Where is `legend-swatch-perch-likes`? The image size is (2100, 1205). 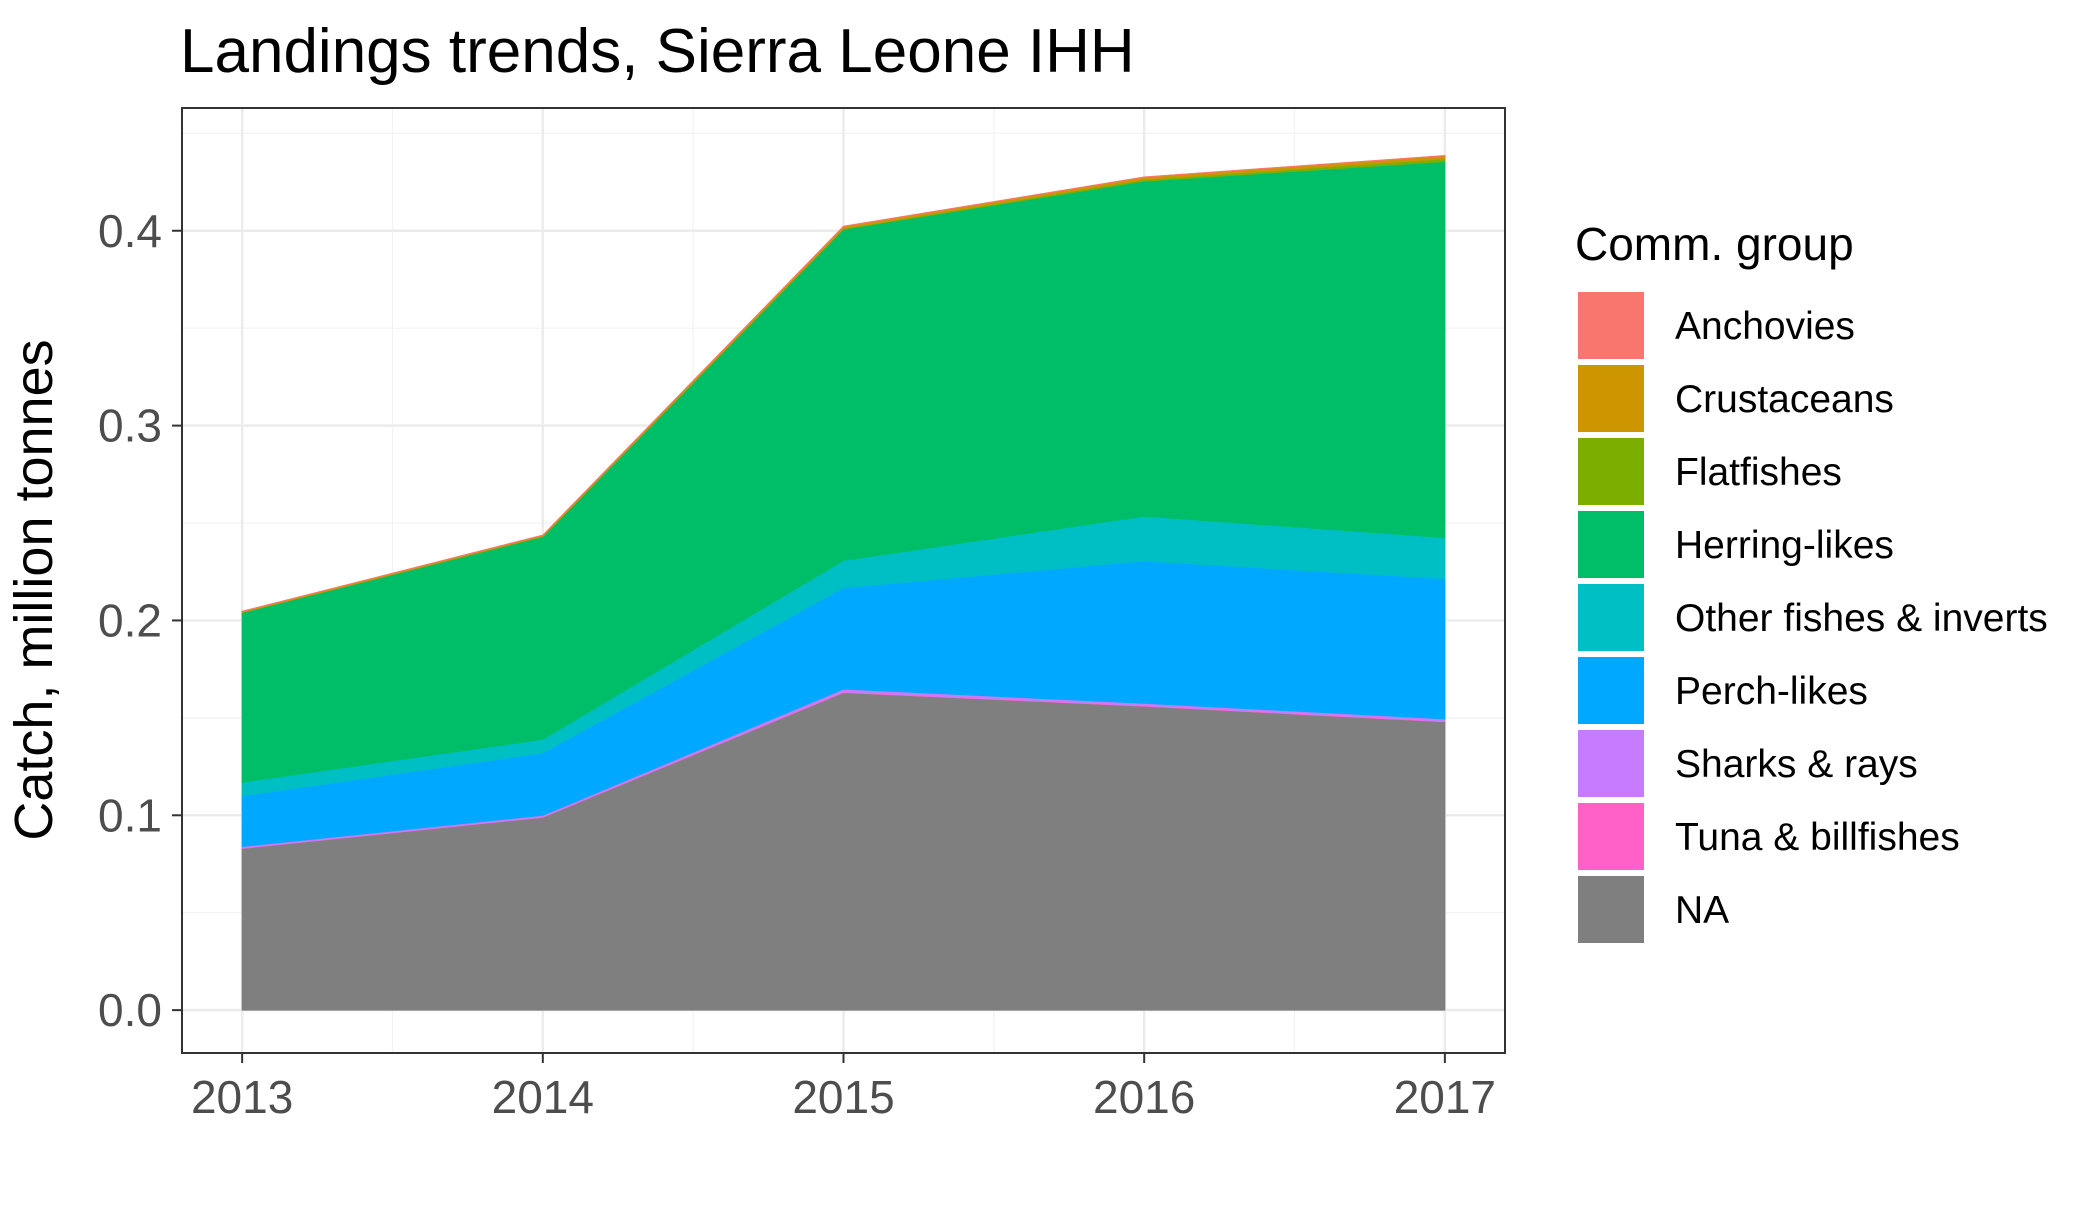 legend-swatch-perch-likes is located at coordinates (1611, 690).